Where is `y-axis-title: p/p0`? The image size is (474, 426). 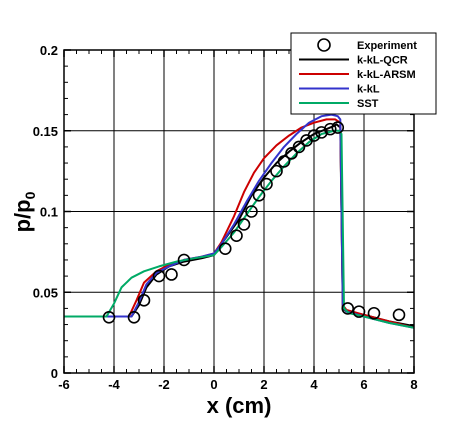
y-axis-title: p/p0 is located at coordinates (24, 211).